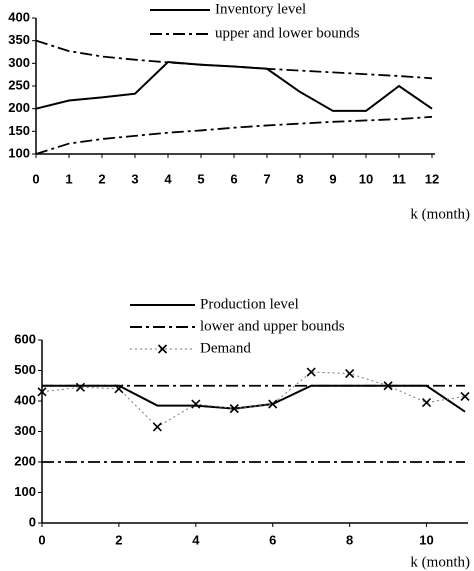  Describe the element at coordinates (260, 9) in the screenshot. I see `legend-label: Inventory level` at that location.